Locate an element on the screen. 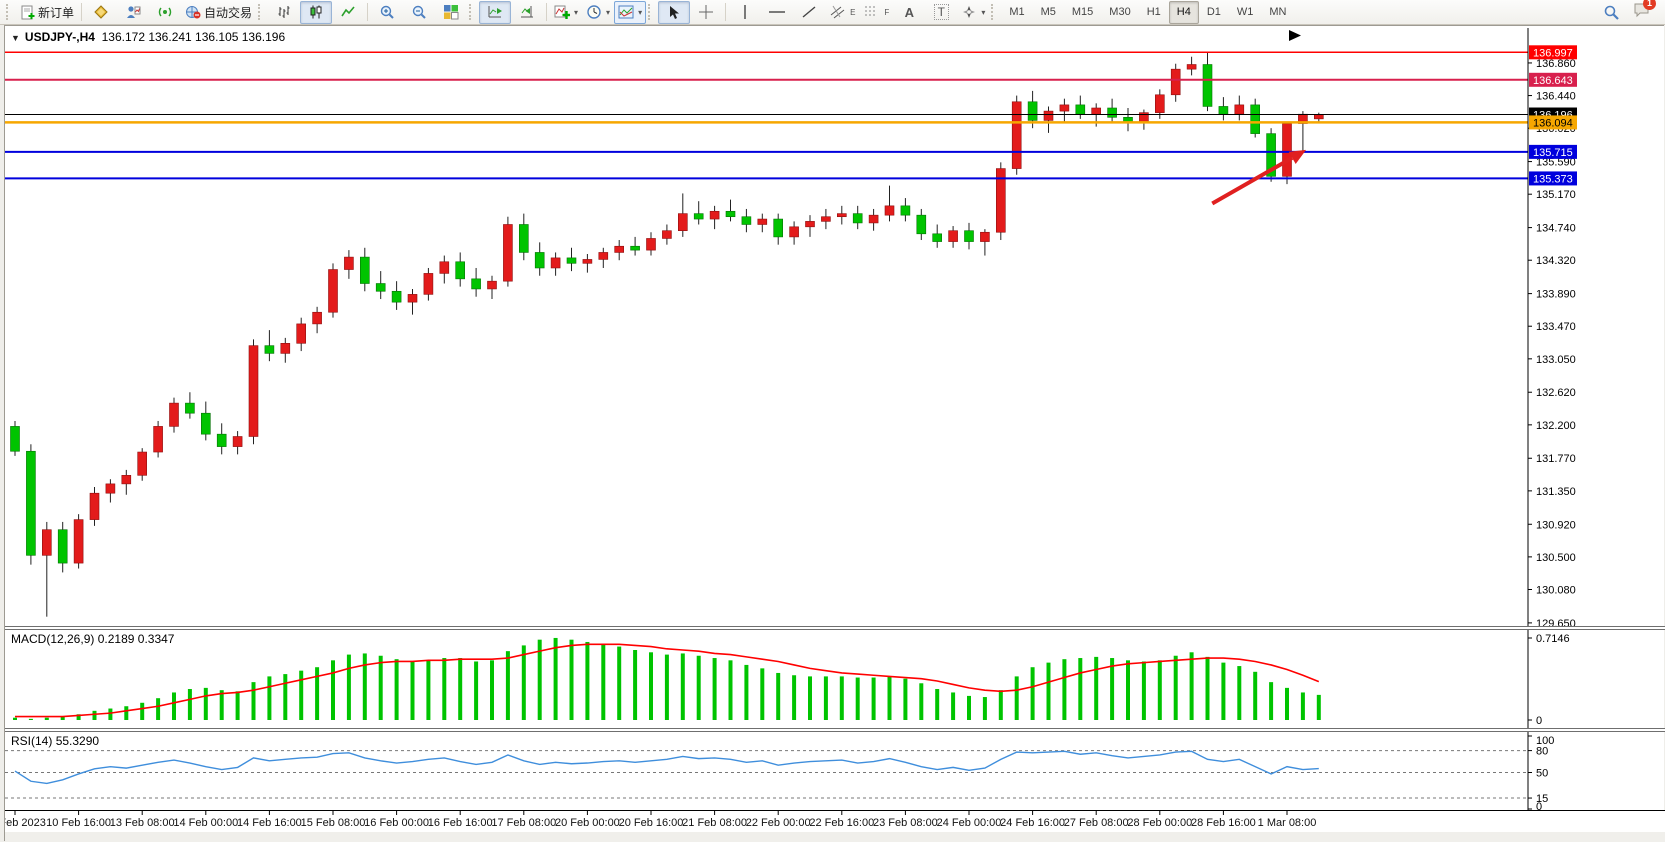  fibonacci-button: F is located at coordinates (876, 12).